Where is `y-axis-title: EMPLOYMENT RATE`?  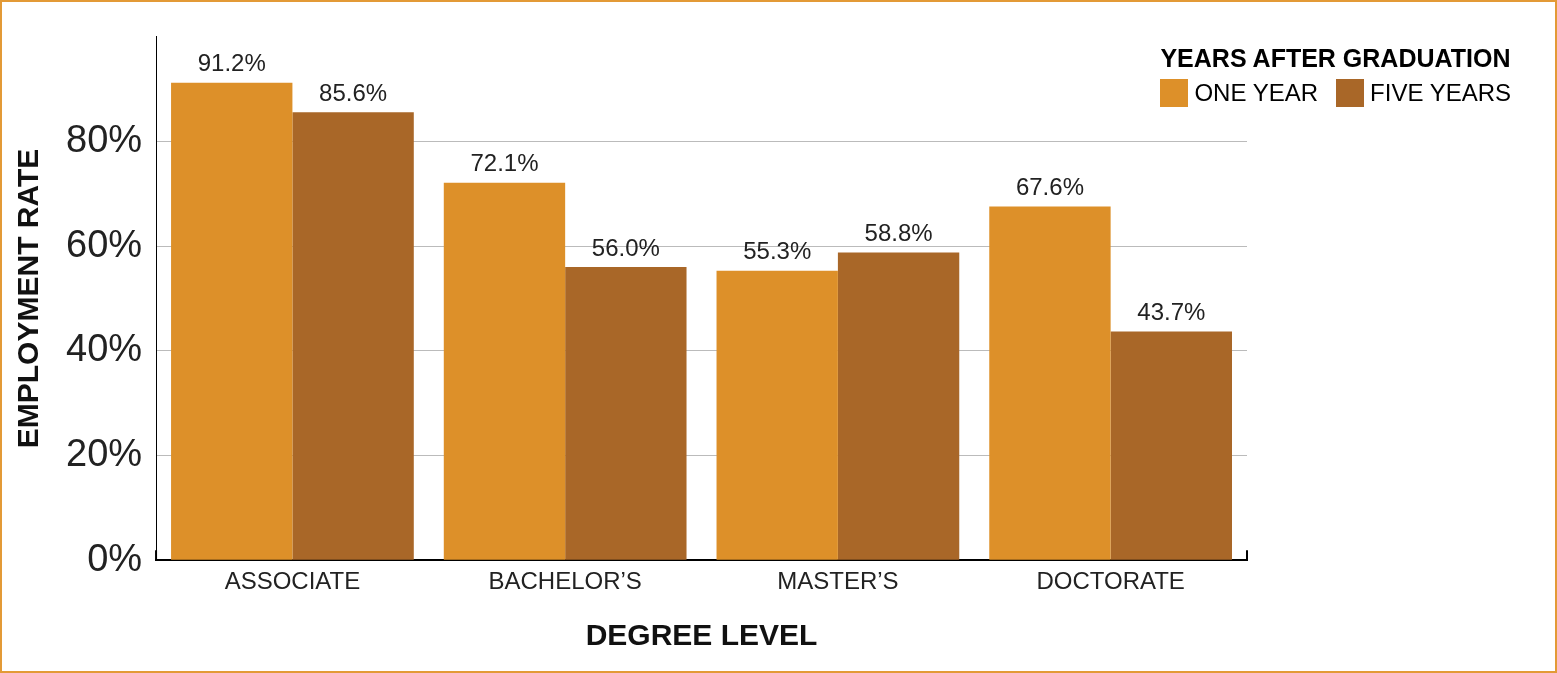 y-axis-title: EMPLOYMENT RATE is located at coordinates (28, 298).